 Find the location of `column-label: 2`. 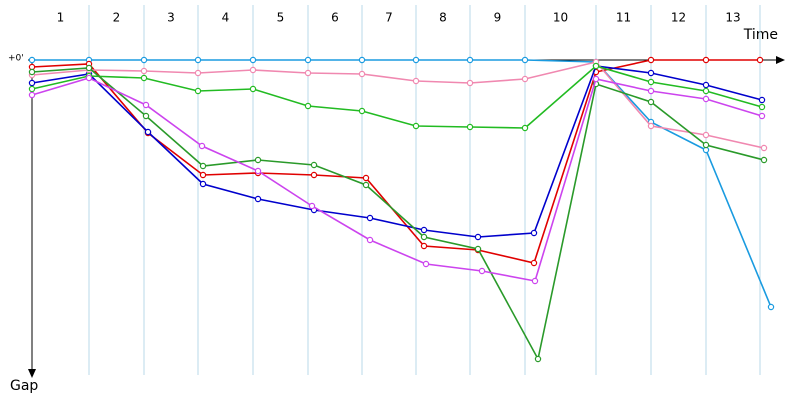

column-label: 2 is located at coordinates (117, 18).